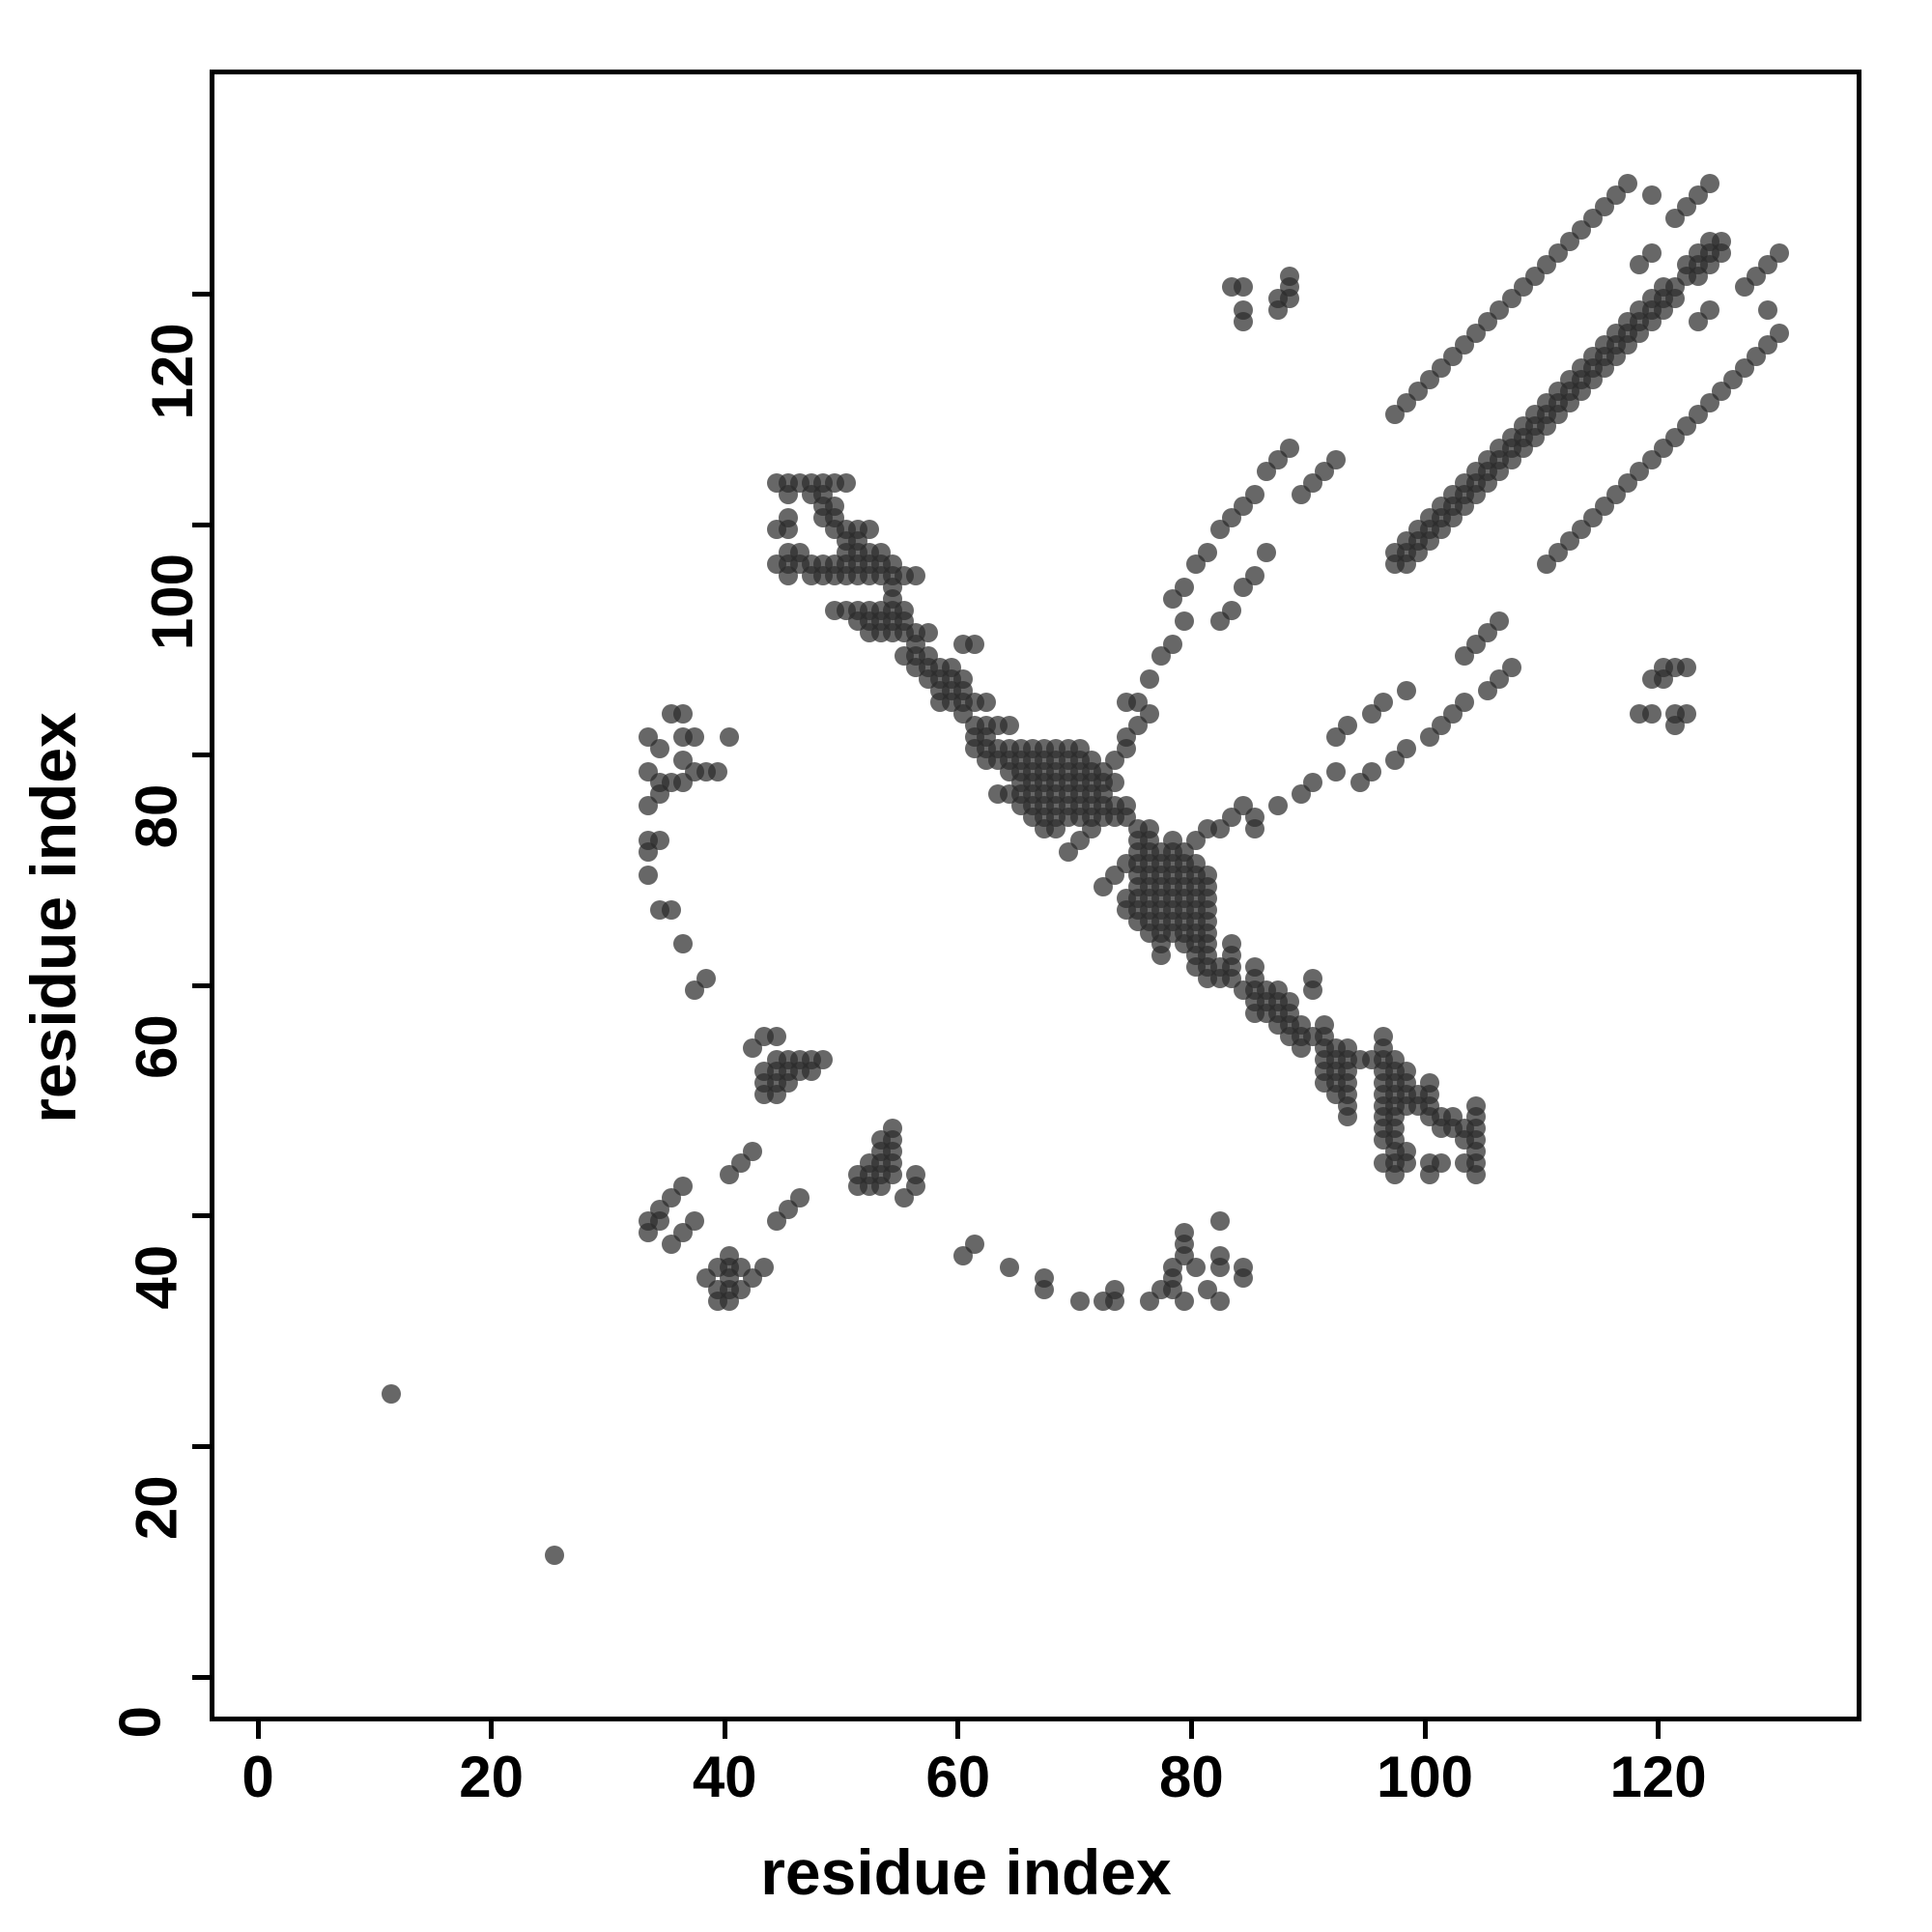 Image resolution: width=1932 pixels, height=1932 pixels. I want to click on y-axis-label: residue index, so click(53, 917).